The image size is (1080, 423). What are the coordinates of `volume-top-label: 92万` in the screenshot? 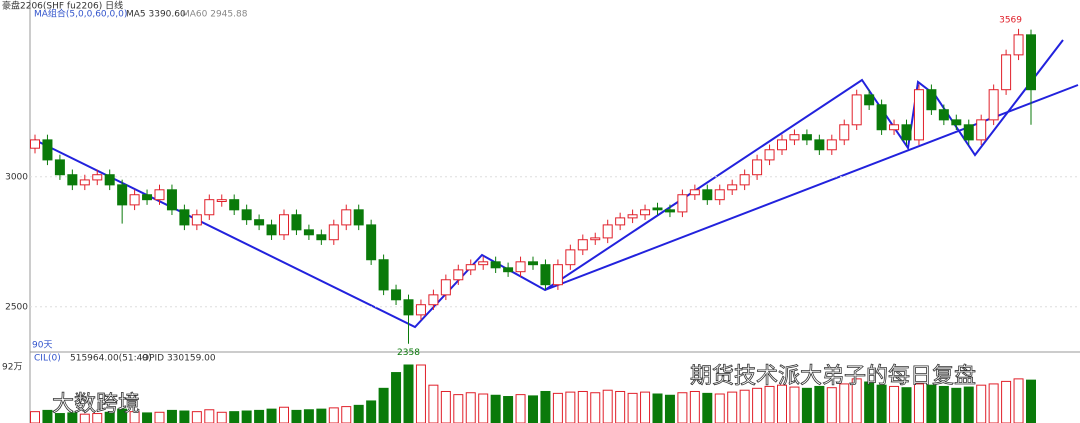 It's located at (12, 368).